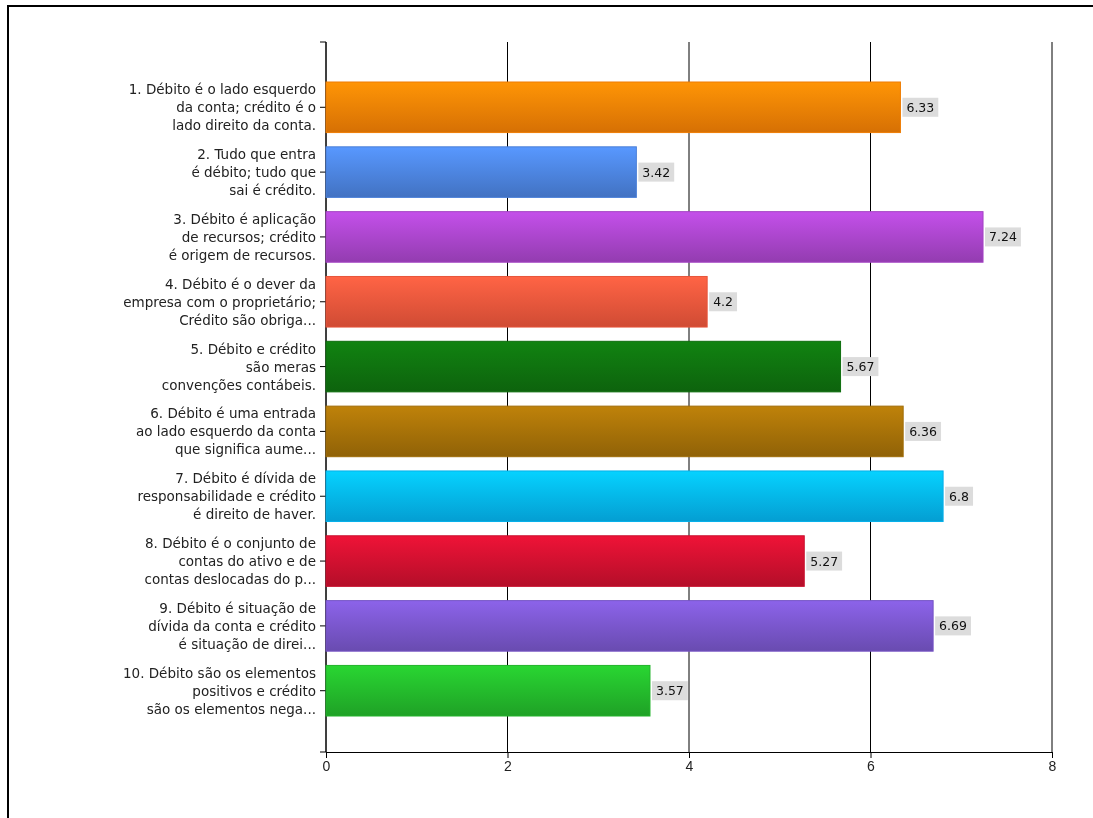  What do you see at coordinates (923, 431) in the screenshot?
I see `data-label: 6.36` at bounding box center [923, 431].